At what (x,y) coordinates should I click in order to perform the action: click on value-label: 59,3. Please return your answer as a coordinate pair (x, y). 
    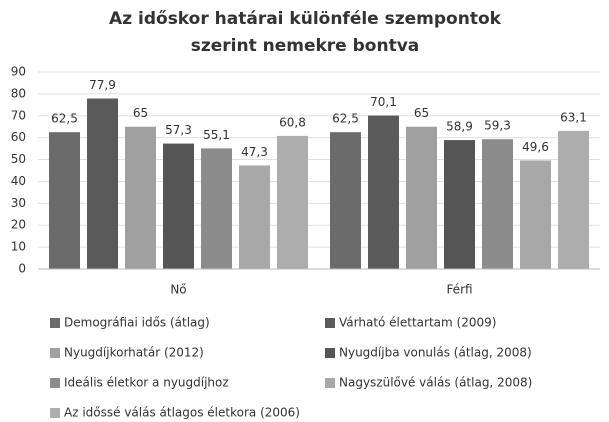
    Looking at the image, I should click on (497, 126).